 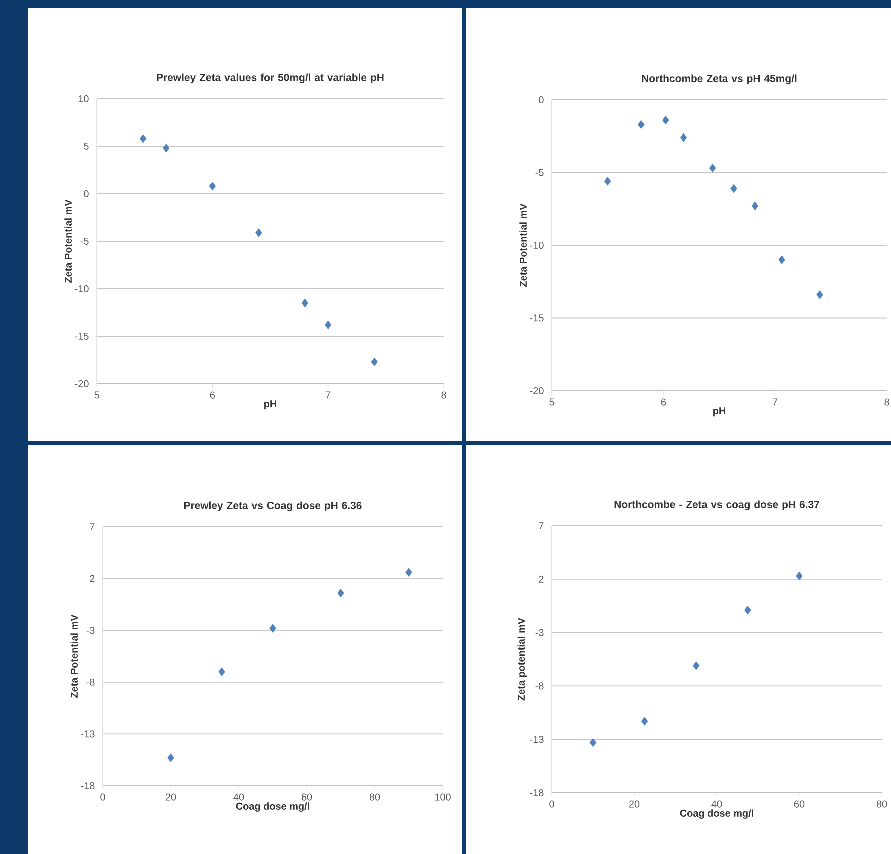 I want to click on chart-title: Prewley Zeta values for 50mg/l at variable pH, so click(x=270, y=79).